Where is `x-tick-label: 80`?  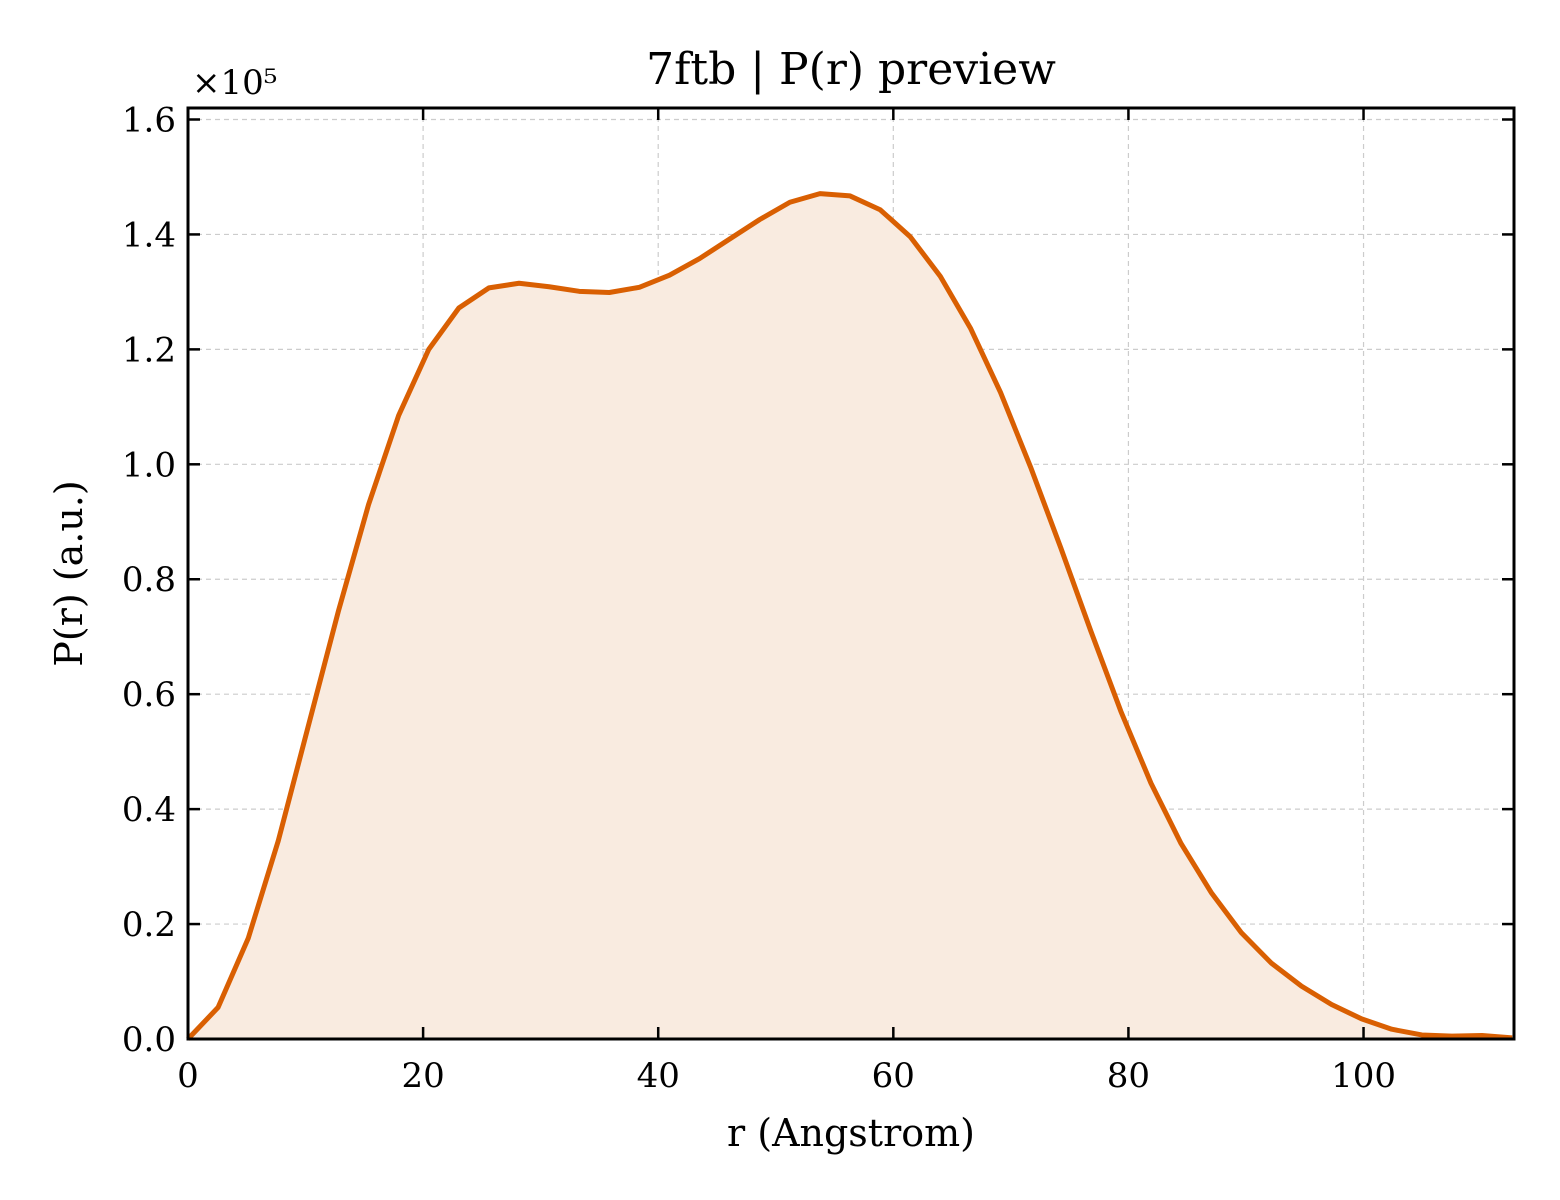
x-tick-label: 80 is located at coordinates (1128, 1076).